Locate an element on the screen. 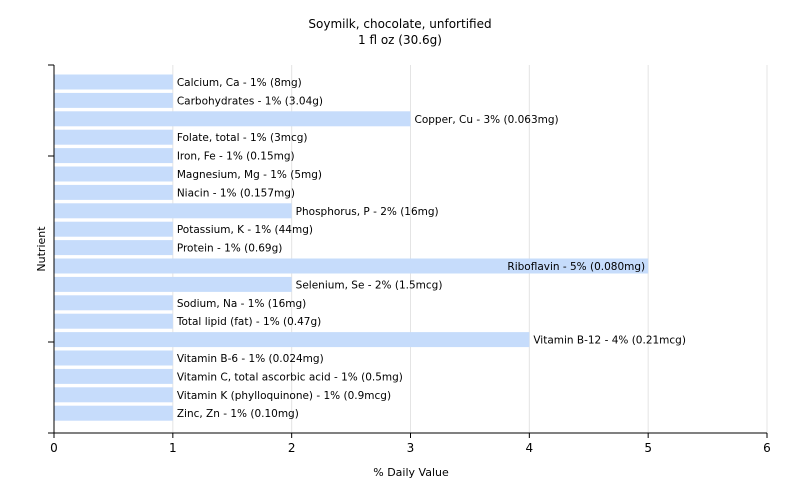  bar-label: Riboflavin - 5% (0.080mg) is located at coordinates (576, 267).